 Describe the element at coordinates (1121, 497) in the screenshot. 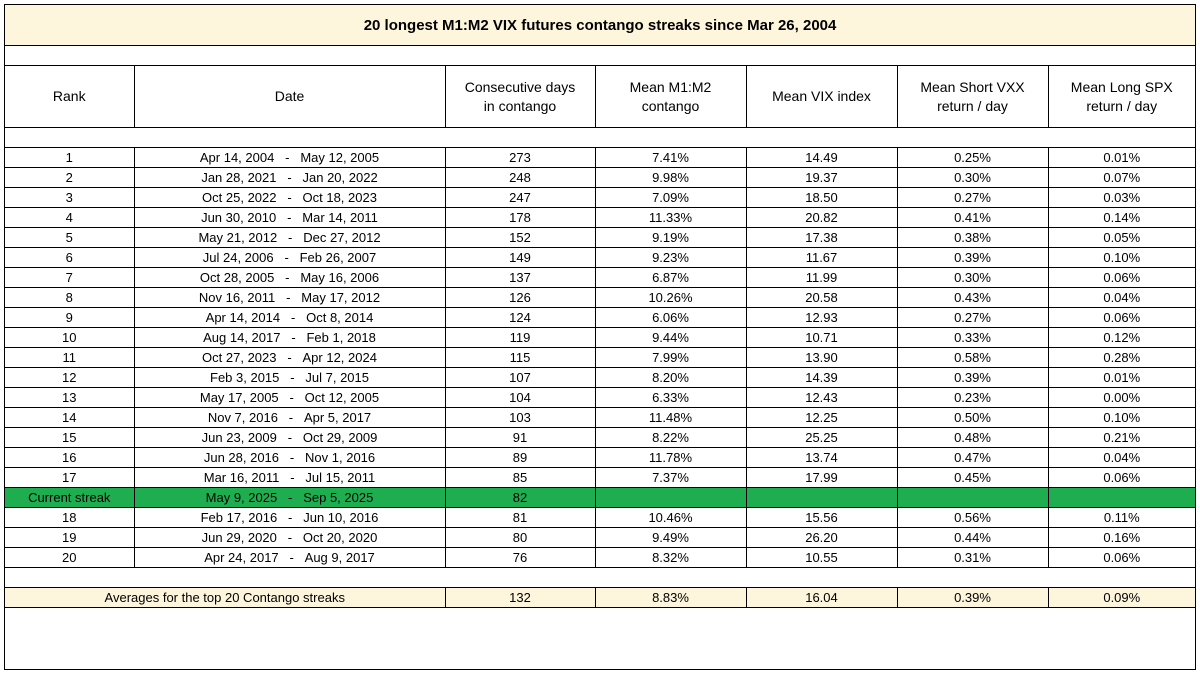

I see `cell-spx` at that location.